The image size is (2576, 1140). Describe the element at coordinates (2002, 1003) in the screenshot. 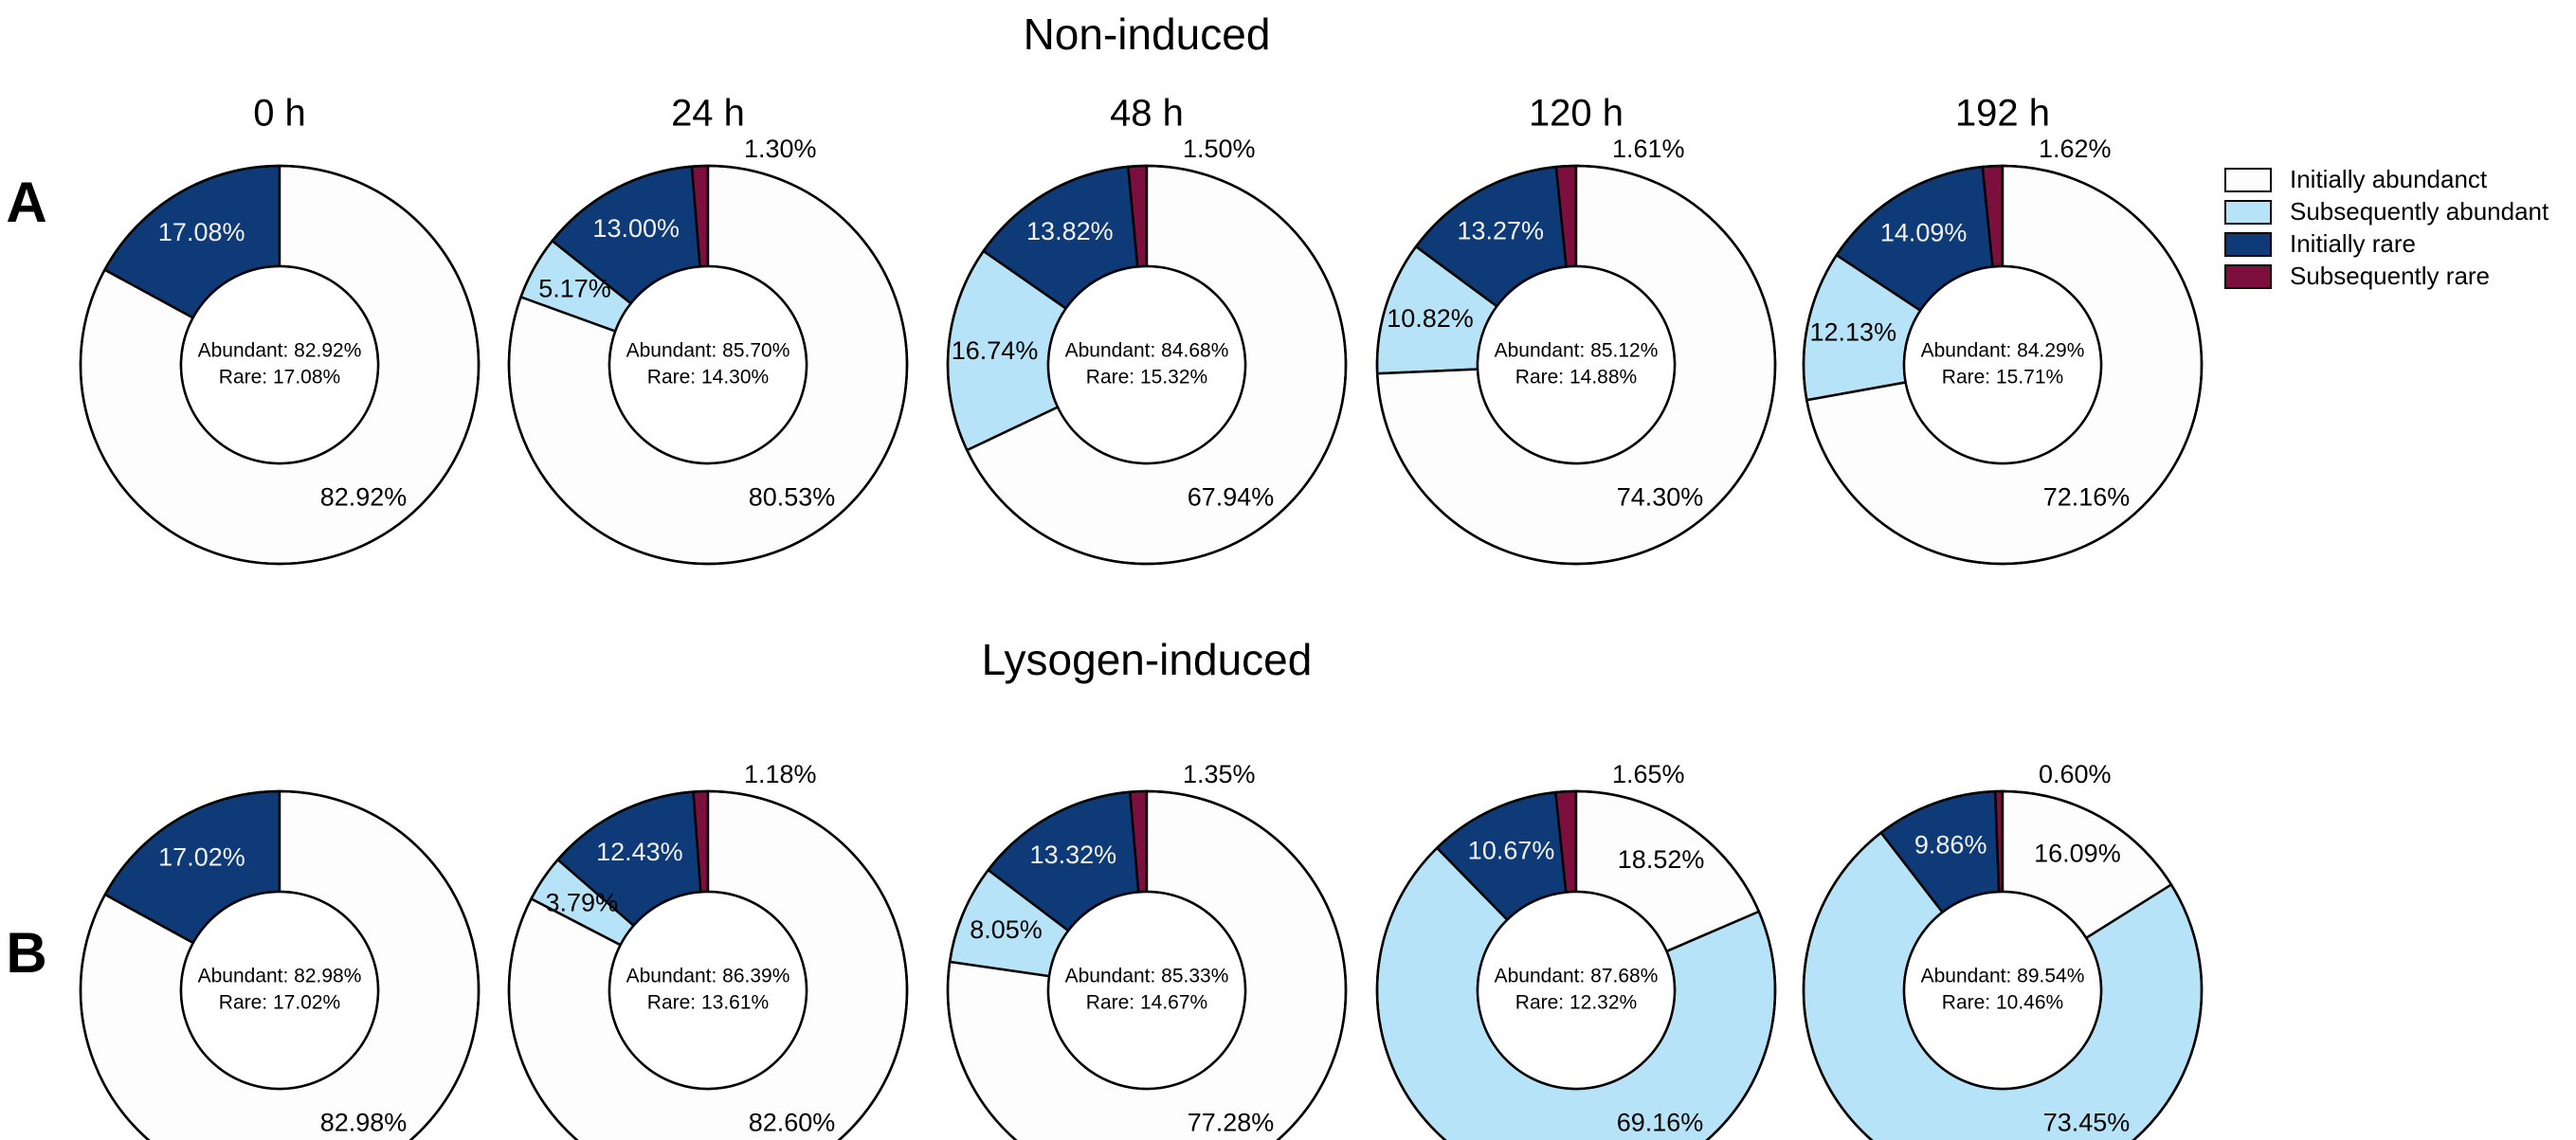

I see `center-rare-label: Rare: 10.46%` at that location.